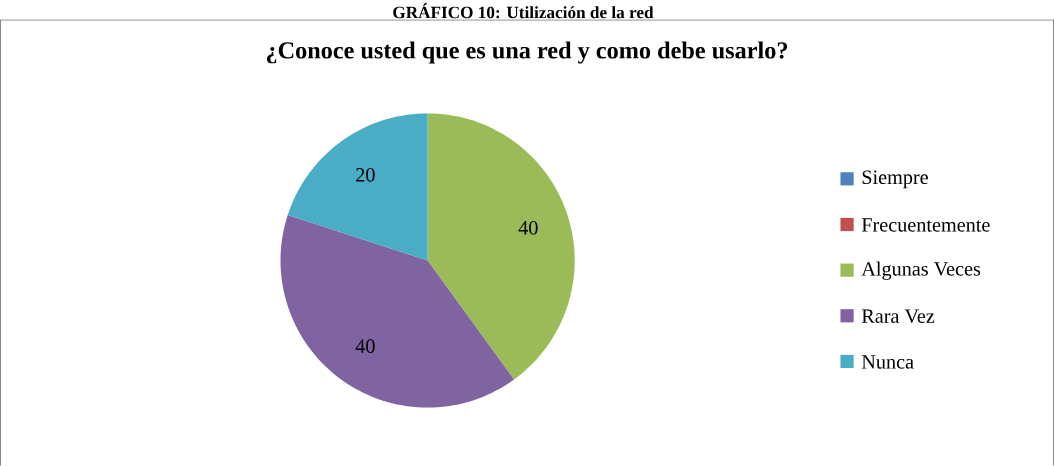  What do you see at coordinates (527, 52) in the screenshot?
I see `chart-title: ¿Conoce usted que es una red y como debe usarlo?` at bounding box center [527, 52].